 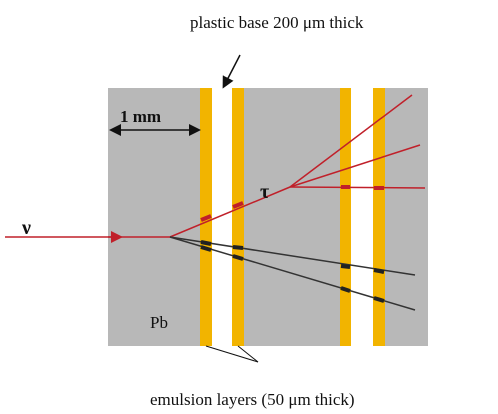 I want to click on hits, so click(x=292, y=244).